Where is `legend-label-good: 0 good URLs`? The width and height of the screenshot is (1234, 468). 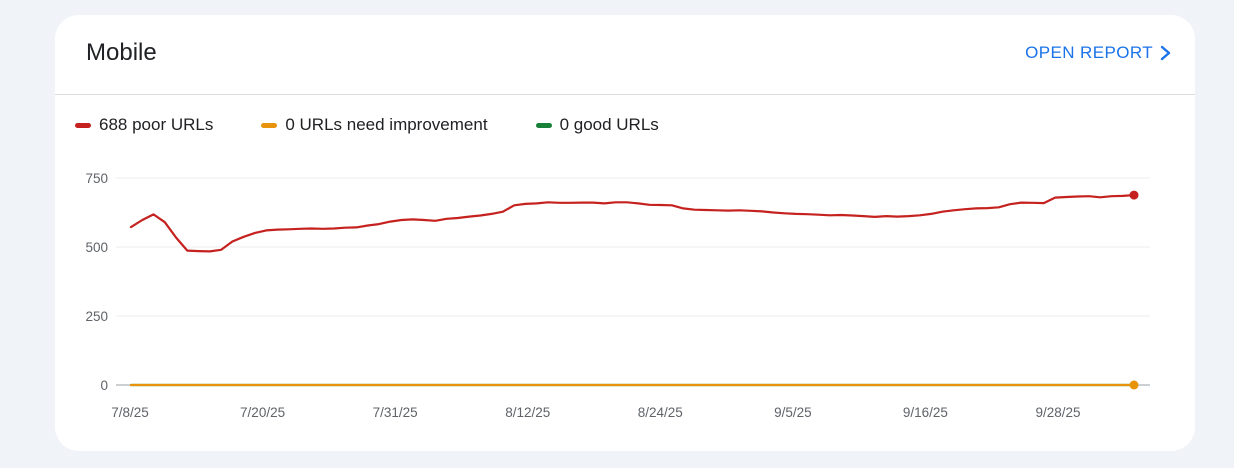
legend-label-good: 0 good URLs is located at coordinates (609, 124).